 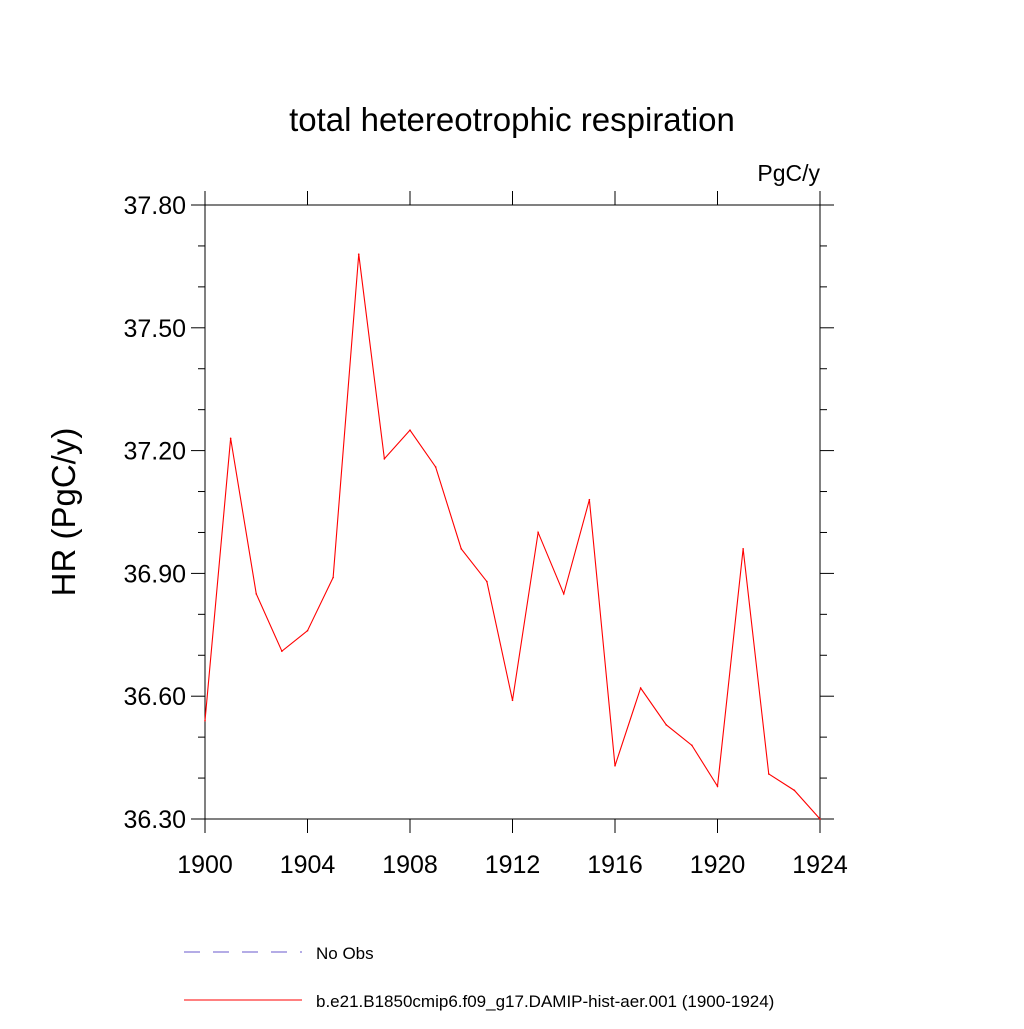 I want to click on y-axis-label: HR (PgC/y), so click(x=63, y=512).